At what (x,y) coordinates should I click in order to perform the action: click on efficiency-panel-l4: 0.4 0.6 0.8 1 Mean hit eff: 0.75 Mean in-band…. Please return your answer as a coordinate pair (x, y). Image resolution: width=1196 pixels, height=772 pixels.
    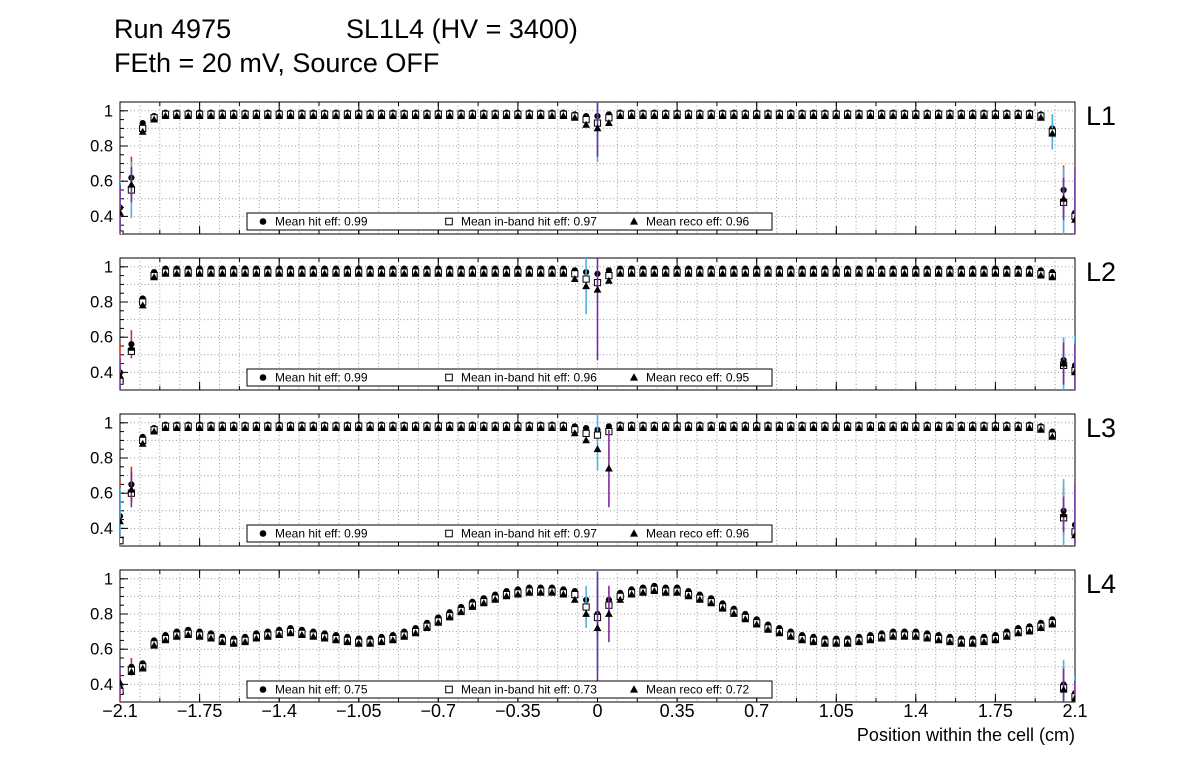
    Looking at the image, I should click on (603, 636).